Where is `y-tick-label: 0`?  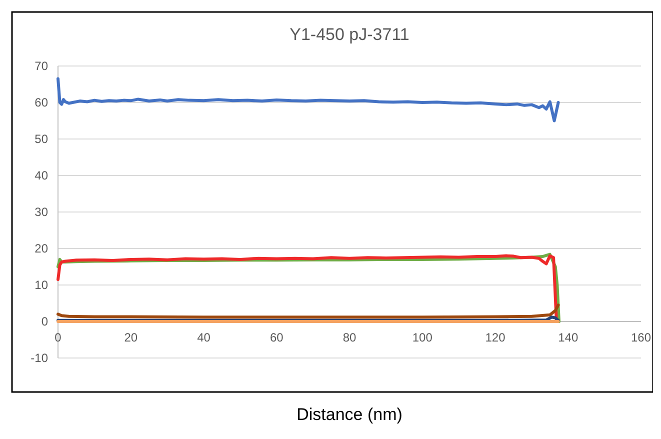 y-tick-label: 0 is located at coordinates (44, 321).